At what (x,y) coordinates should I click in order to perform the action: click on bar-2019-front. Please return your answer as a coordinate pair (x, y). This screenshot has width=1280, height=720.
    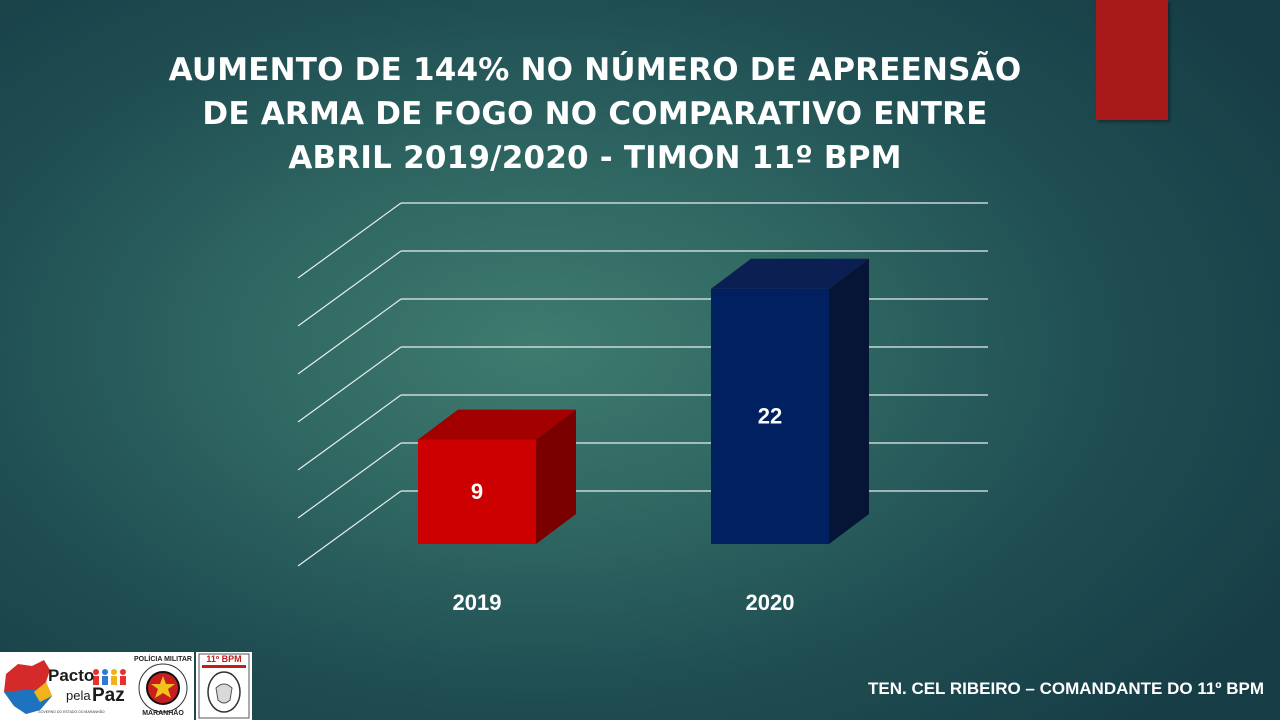
    Looking at the image, I should click on (477, 491).